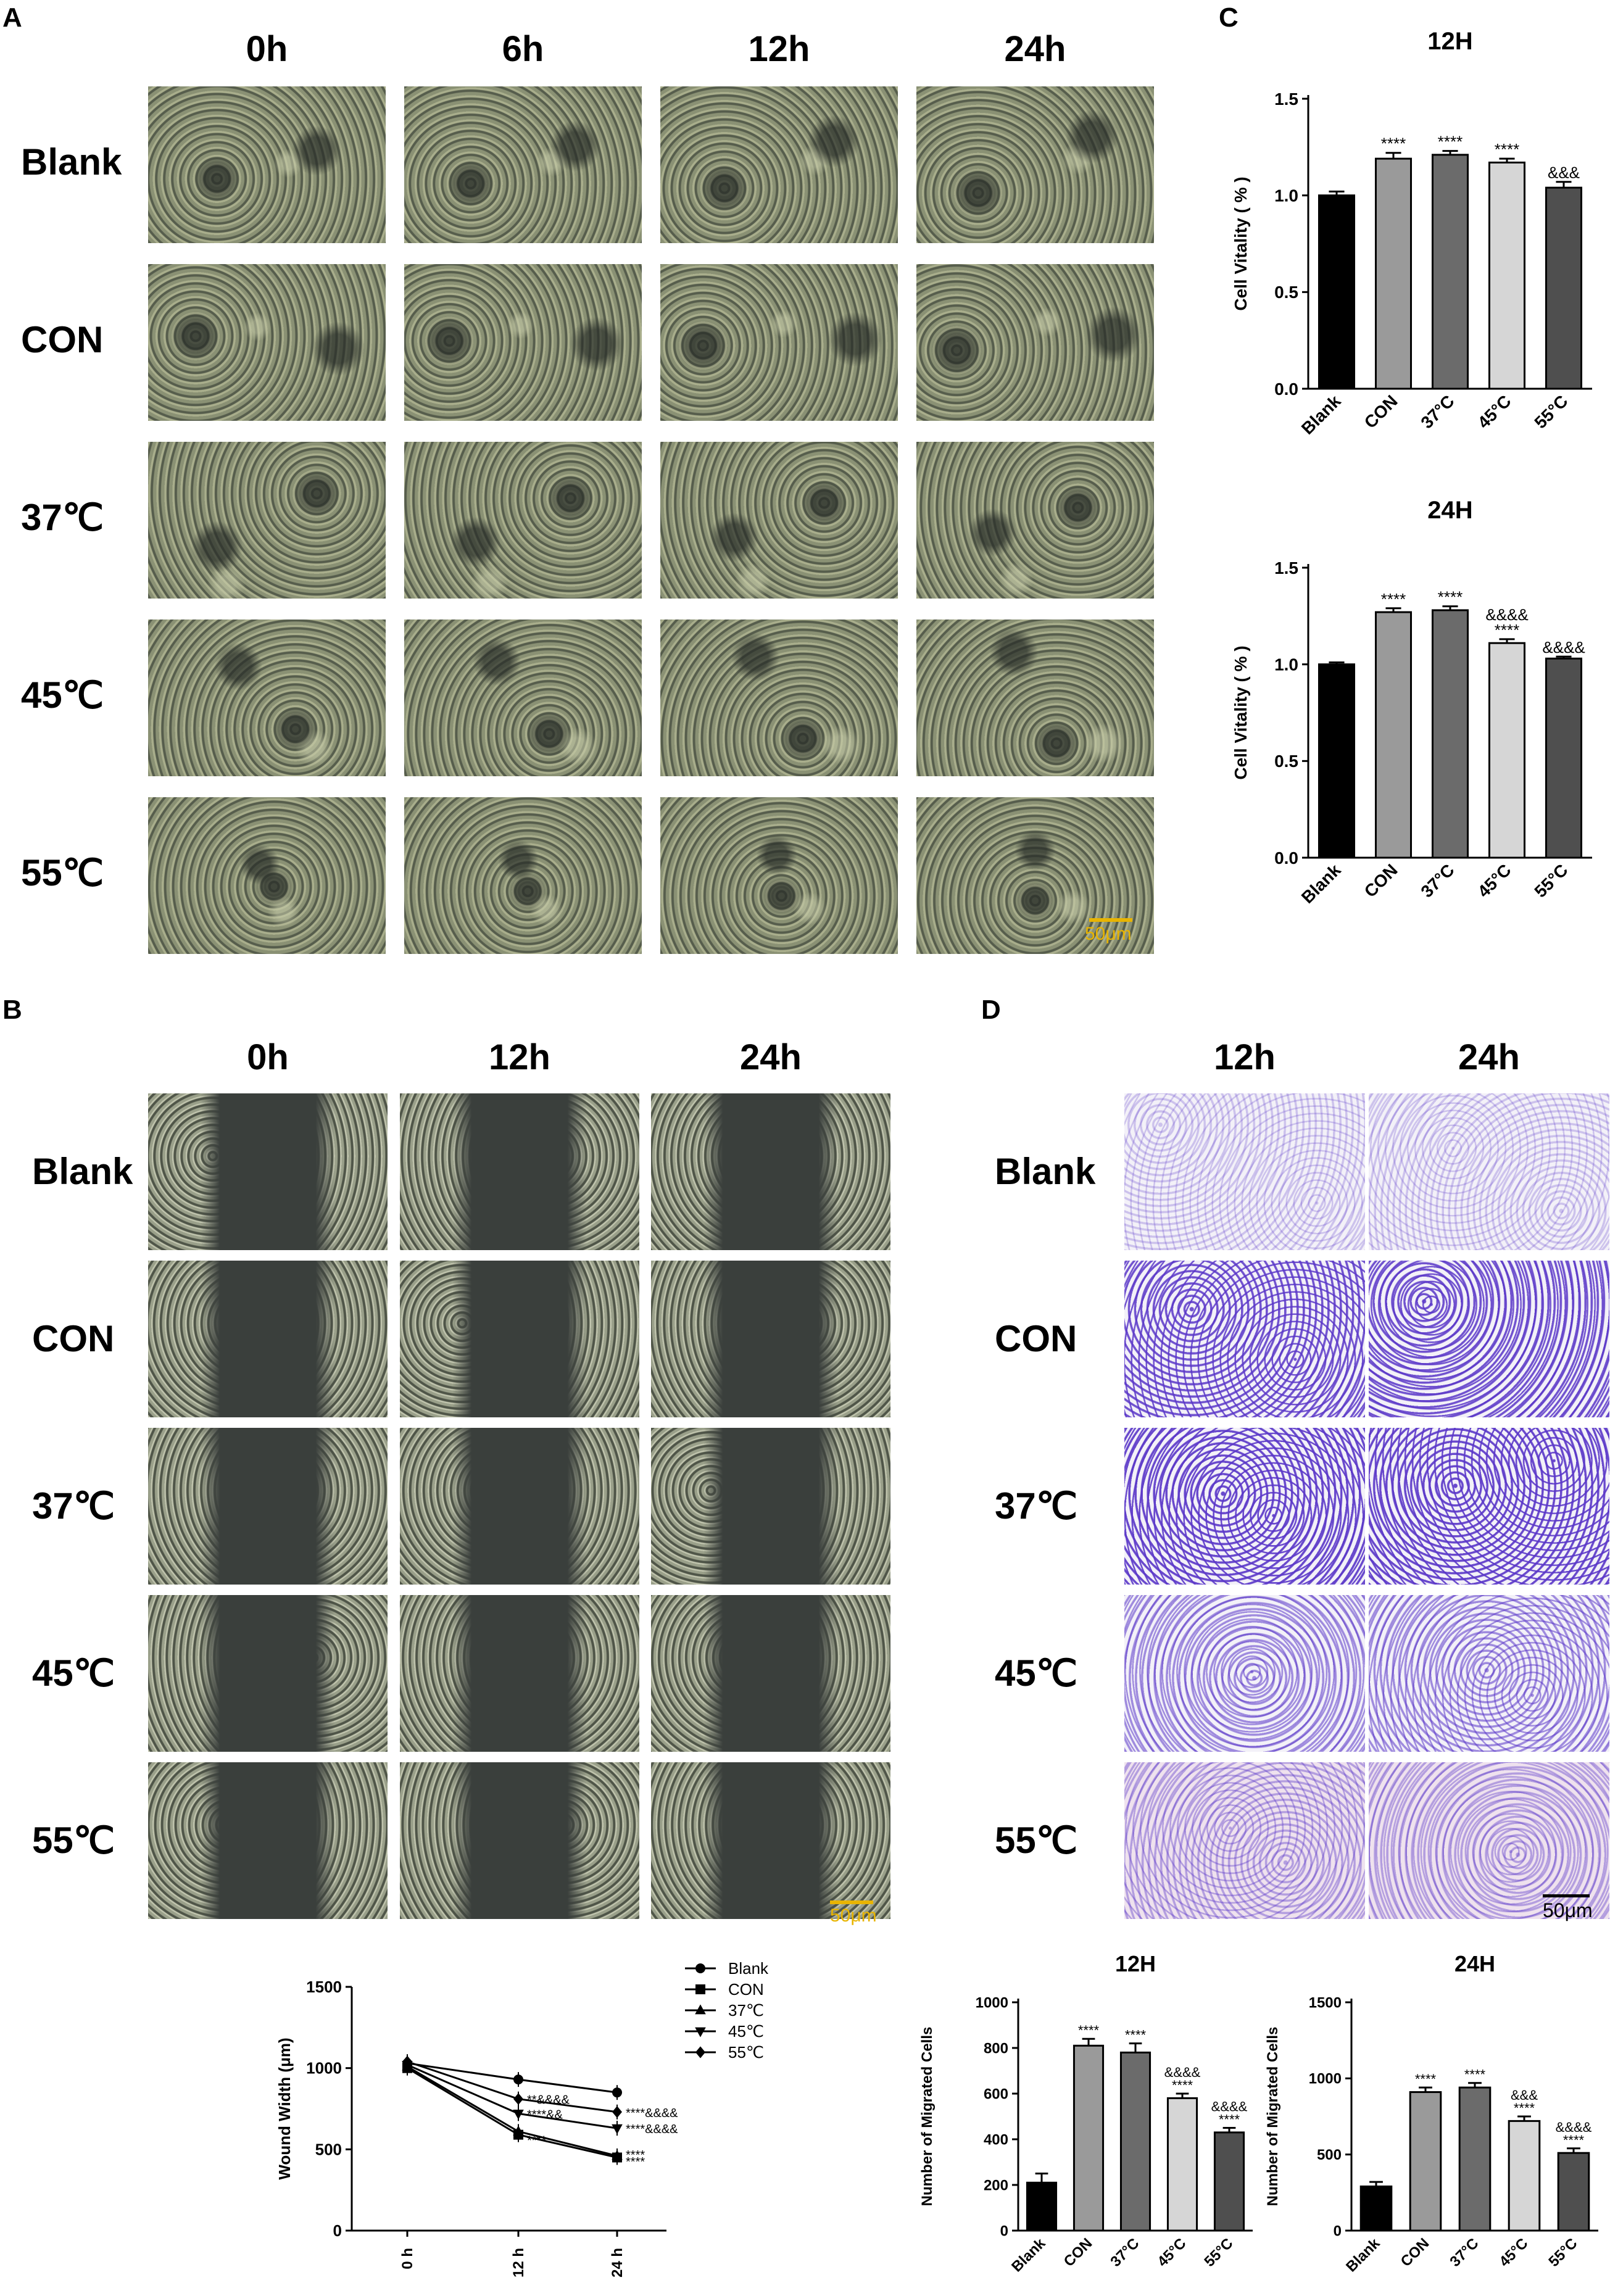  What do you see at coordinates (1562, 2252) in the screenshot?
I see `migrated-24h-x-tick-label: 55°C` at bounding box center [1562, 2252].